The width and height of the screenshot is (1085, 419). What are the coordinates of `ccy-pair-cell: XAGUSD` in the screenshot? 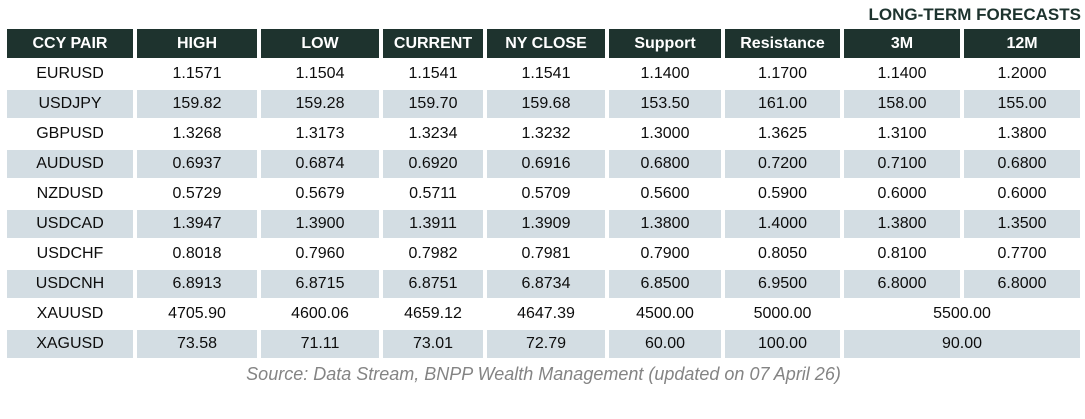 It's located at (70, 344).